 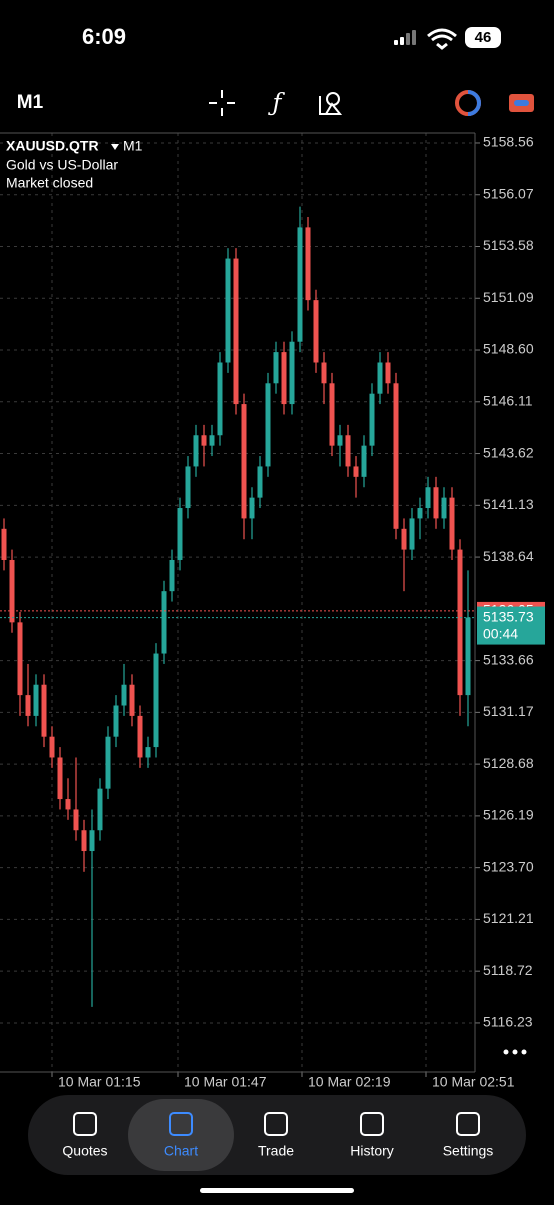 What do you see at coordinates (349, 1082) in the screenshot?
I see `x-tick-label: 10 Mar 02:19` at bounding box center [349, 1082].